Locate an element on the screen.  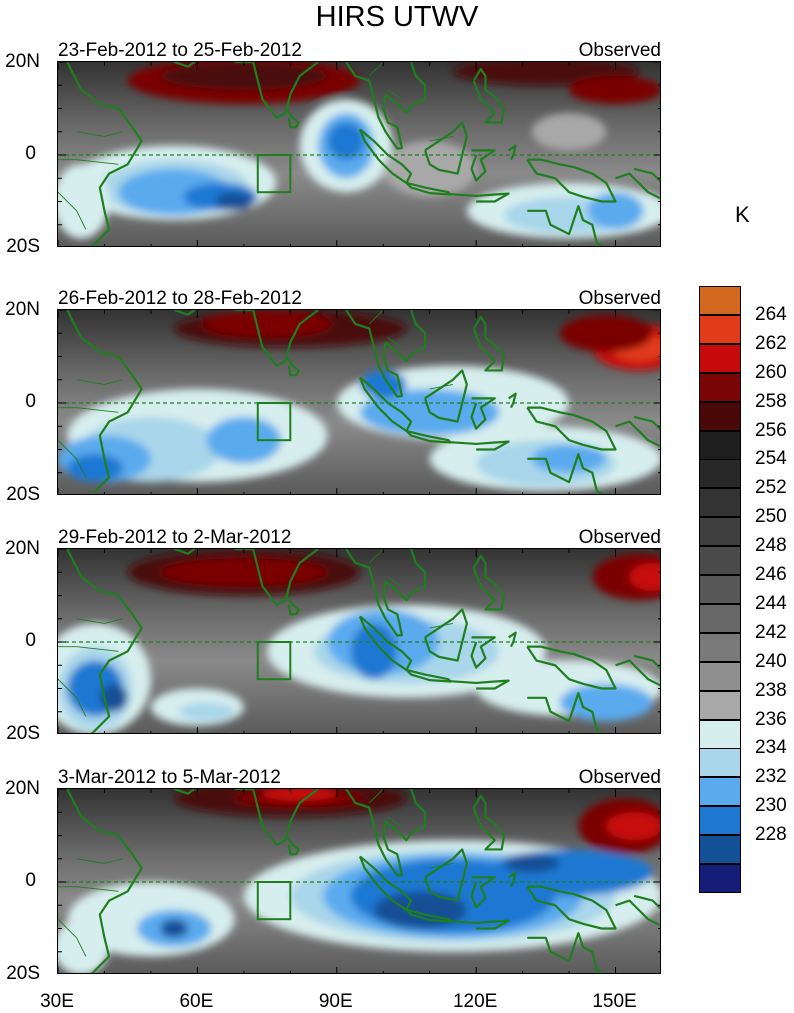
longitude-tick-label: 120E is located at coordinates (475, 1001).